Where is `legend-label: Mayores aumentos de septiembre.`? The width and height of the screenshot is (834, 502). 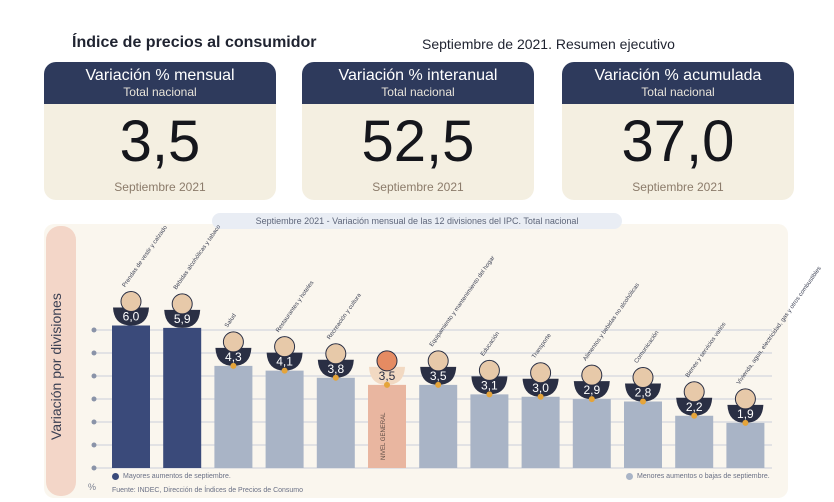
legend-label: Mayores aumentos de septiembre. is located at coordinates (177, 476).